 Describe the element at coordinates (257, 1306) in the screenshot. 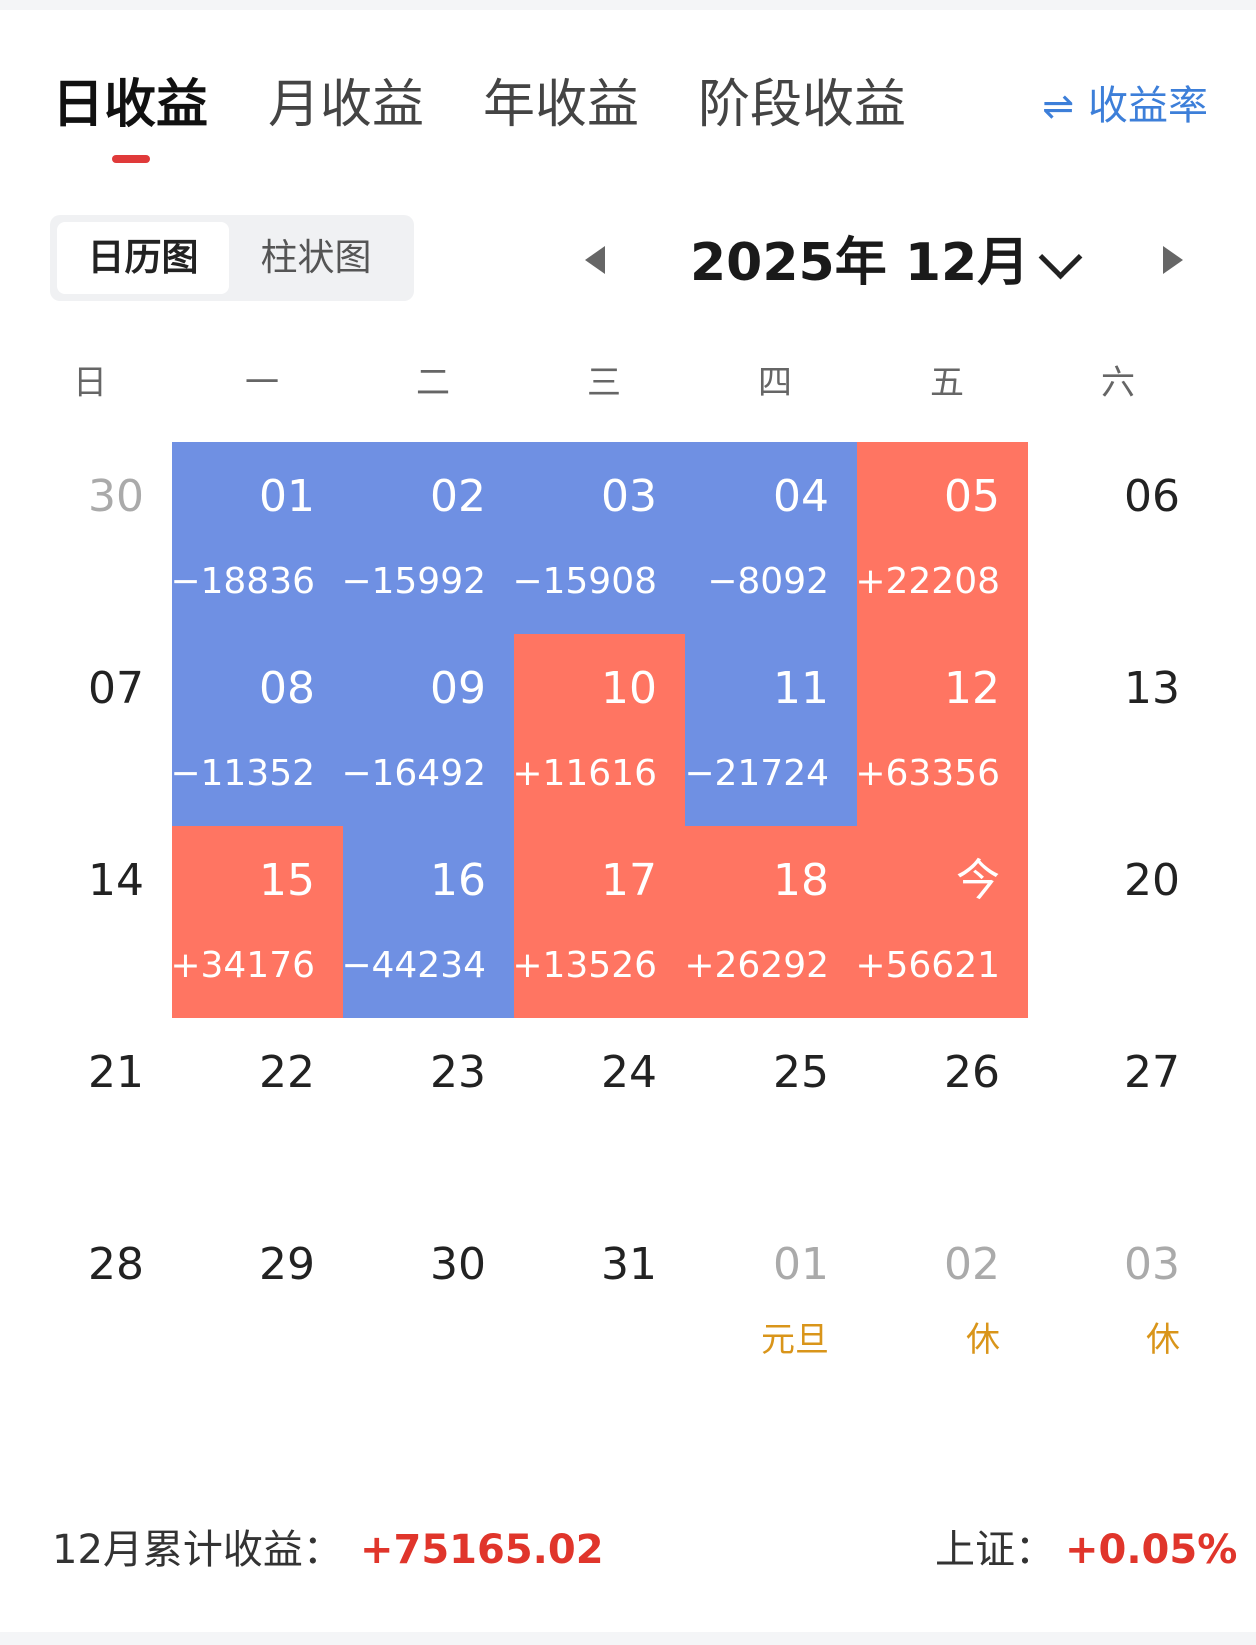

I see `calendar-day-cell: 29` at that location.